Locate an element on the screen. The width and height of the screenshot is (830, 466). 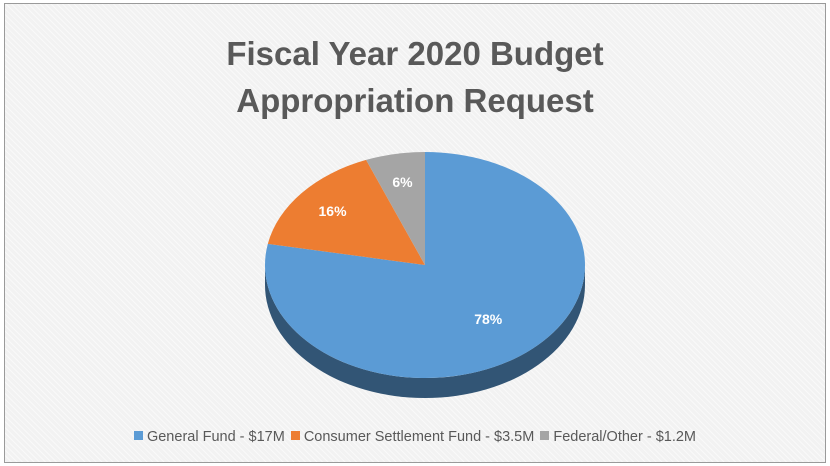
pie-data-label-2: 6% is located at coordinates (402, 182).